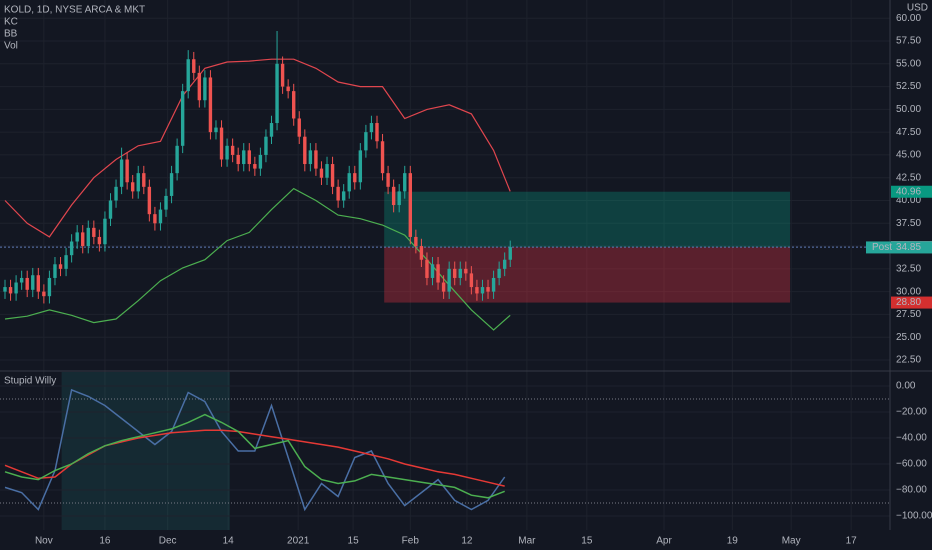 The image size is (932, 550). I want to click on y-tick-label: 60.00, so click(908, 18).